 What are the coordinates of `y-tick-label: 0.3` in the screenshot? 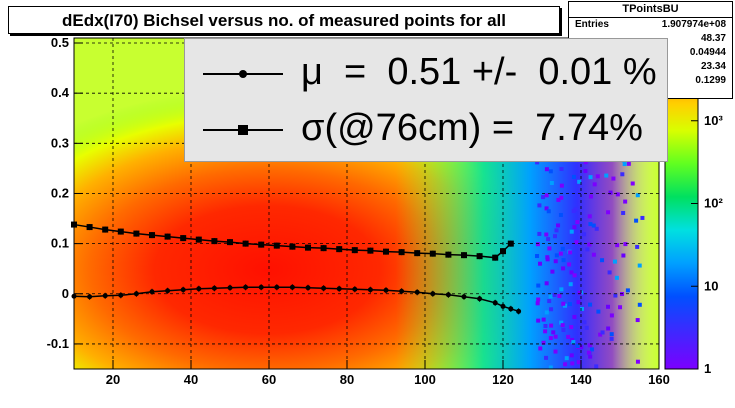 It's located at (60, 142).